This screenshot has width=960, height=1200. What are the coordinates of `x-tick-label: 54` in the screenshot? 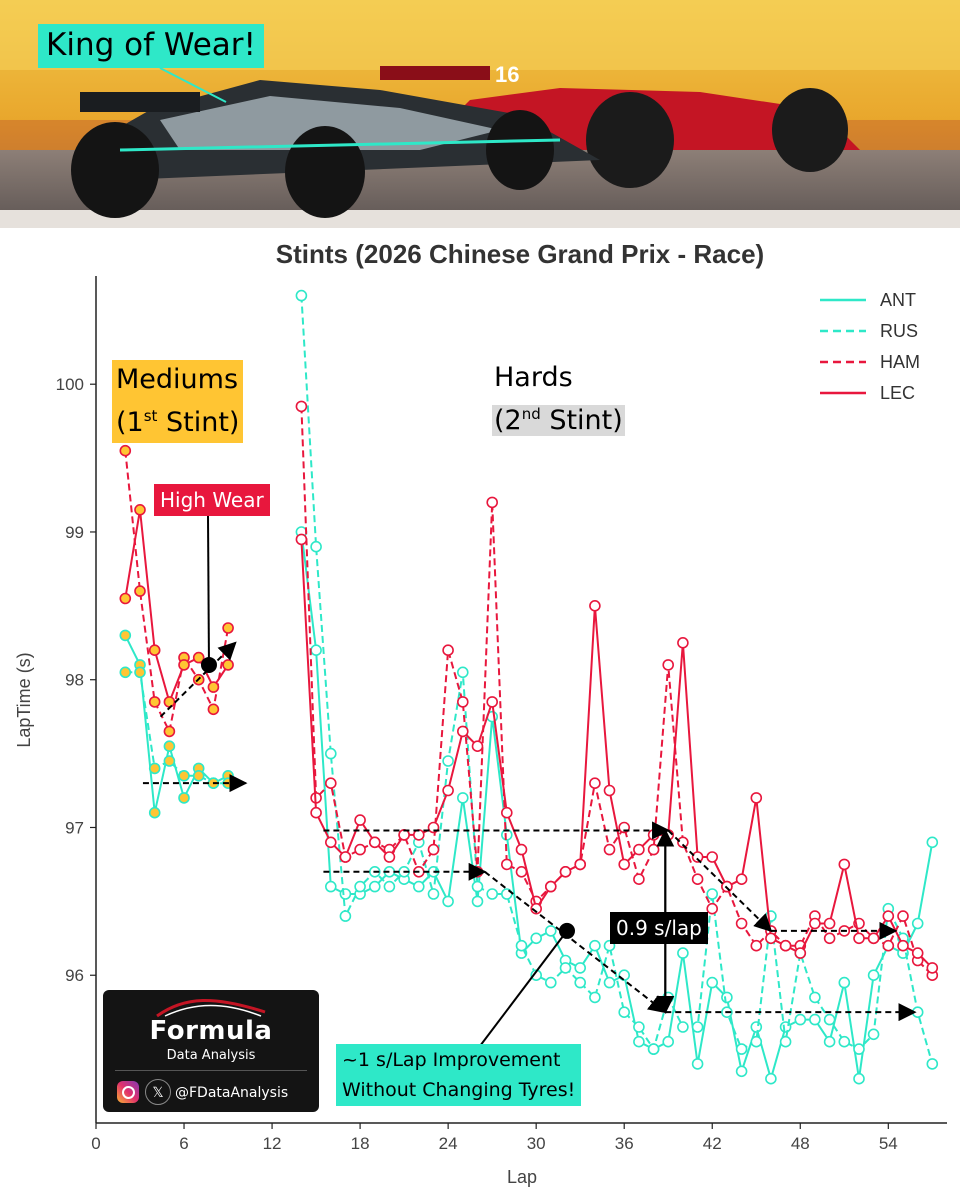 It's located at (888, 1143).